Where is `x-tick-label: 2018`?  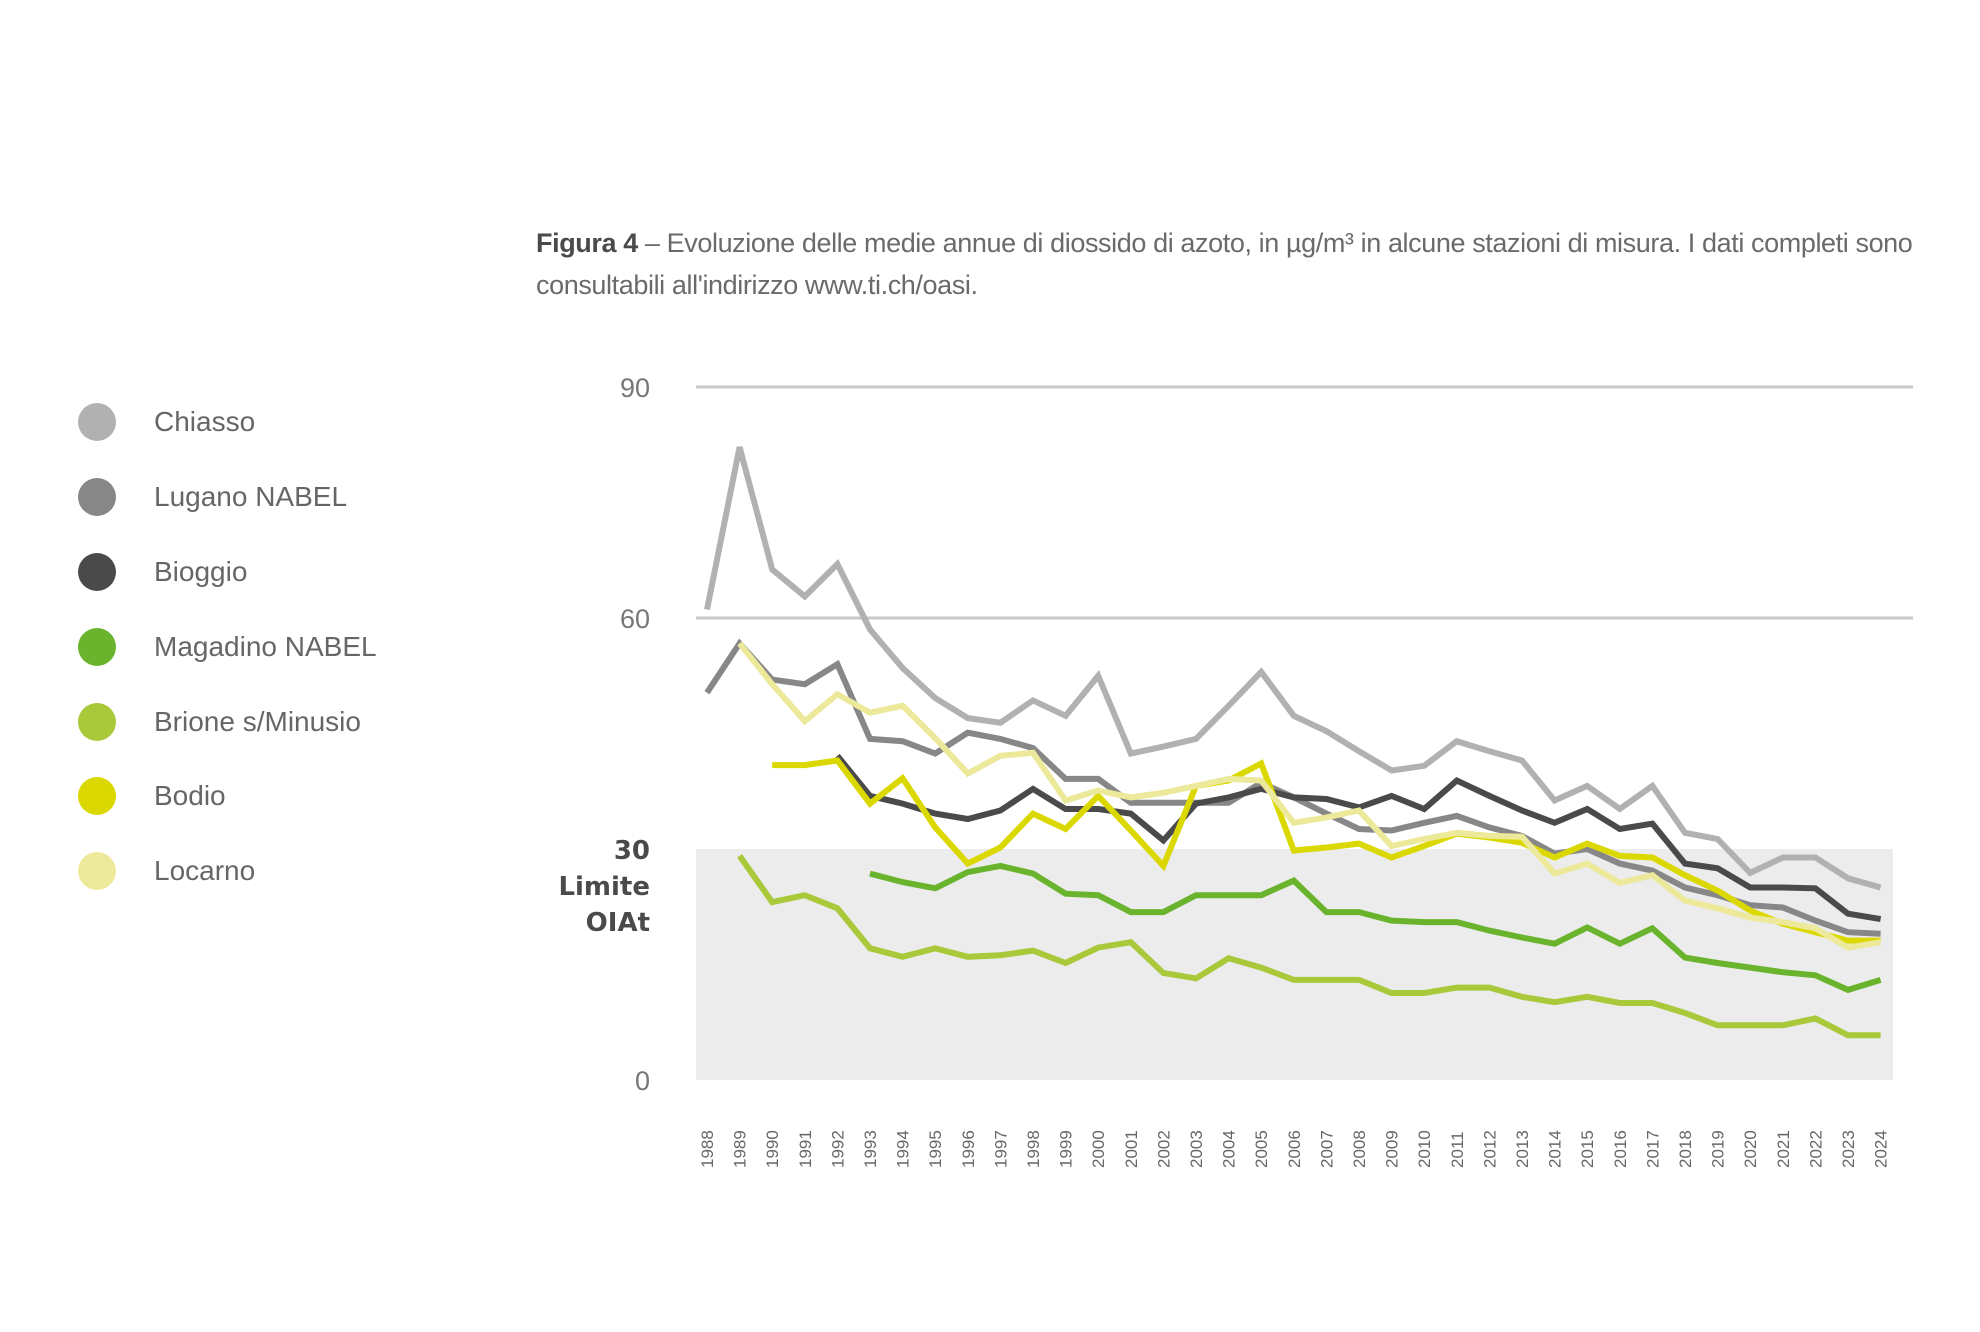
x-tick-label: 2018 is located at coordinates (1685, 1149).